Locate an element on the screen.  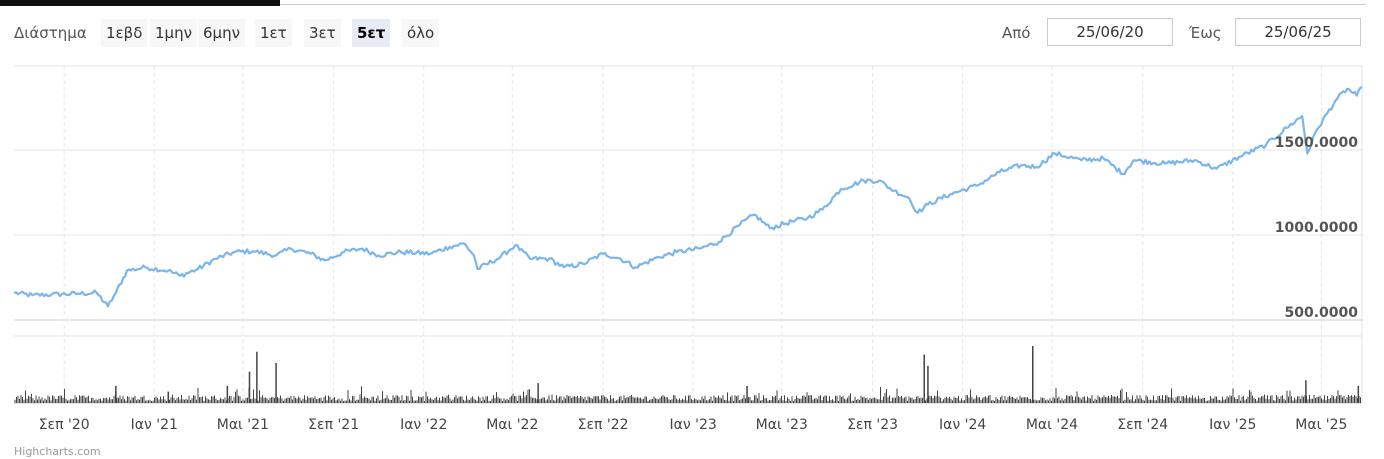
range-selector-label: Διάστημα is located at coordinates (50, 33).